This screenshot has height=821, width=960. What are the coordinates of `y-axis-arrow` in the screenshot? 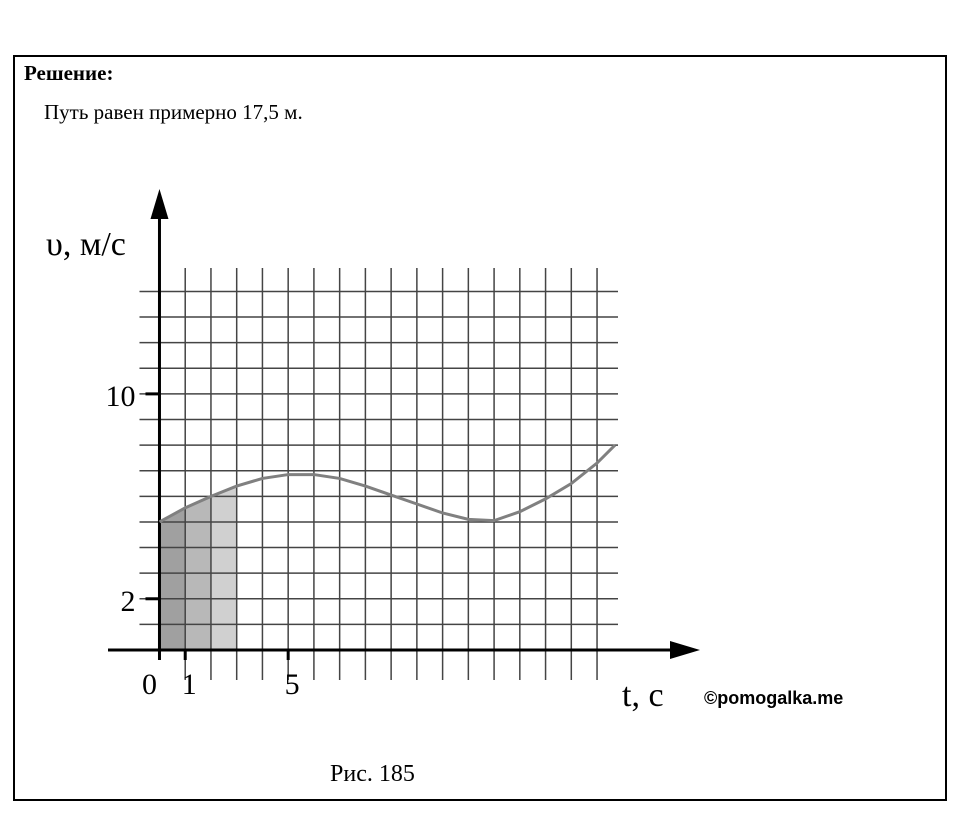 It's located at (159, 204).